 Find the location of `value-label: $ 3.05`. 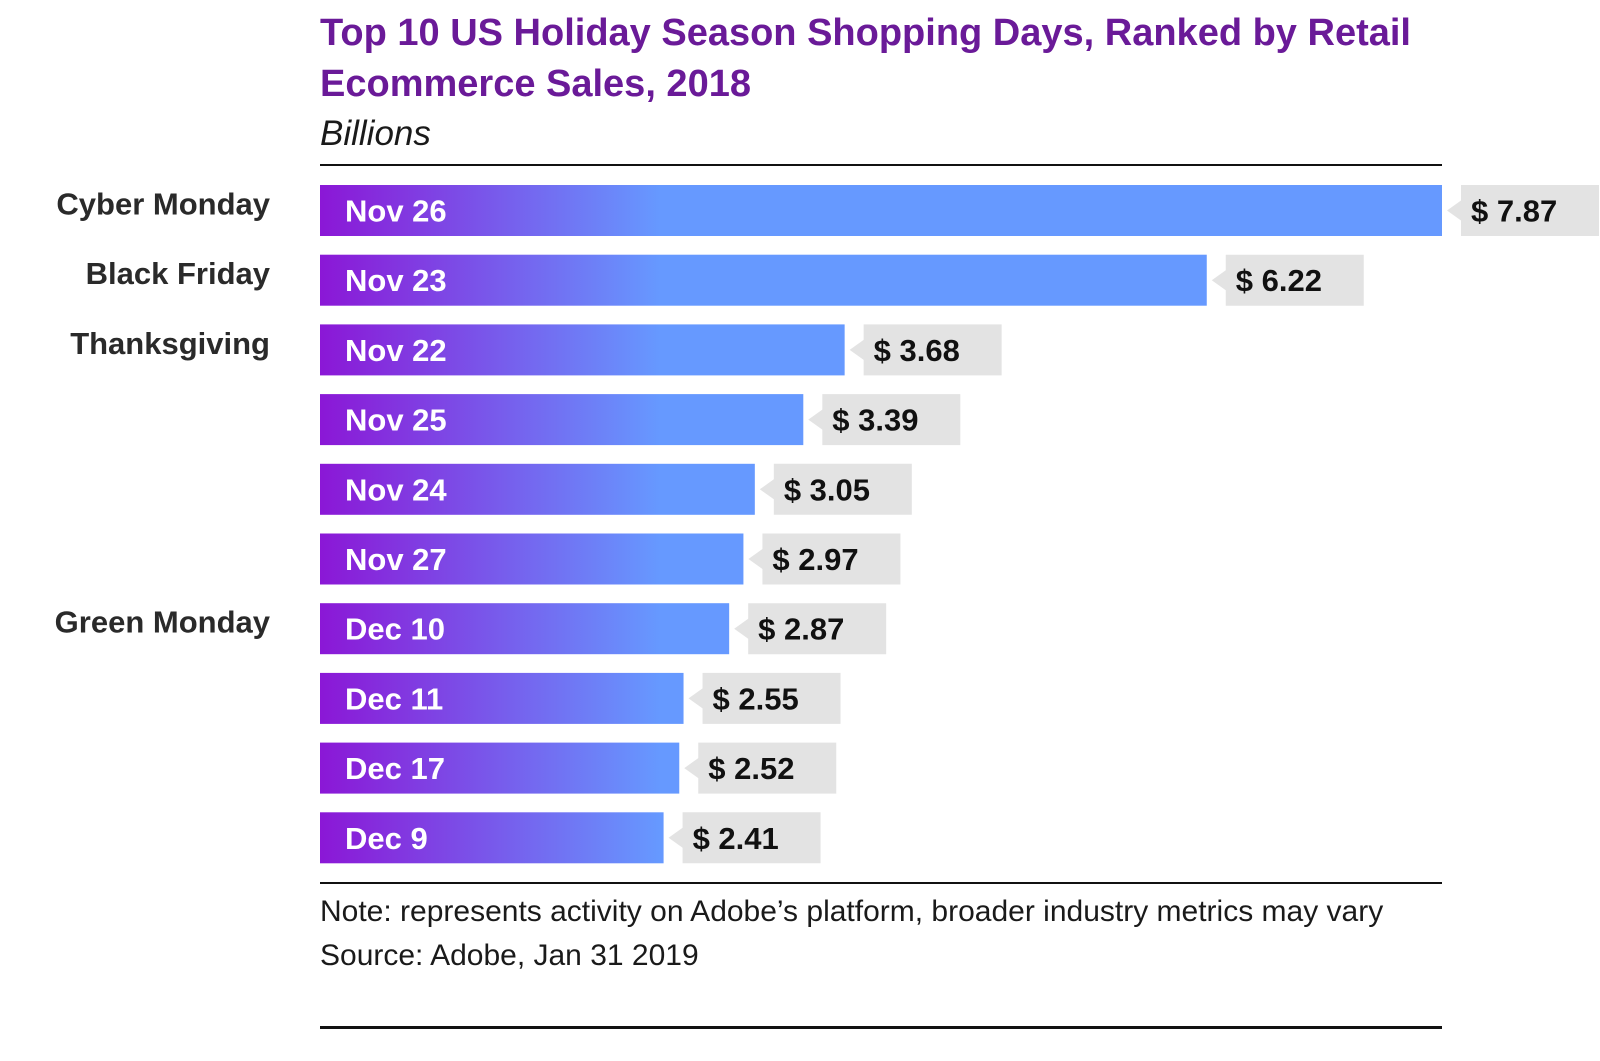

value-label: $ 3.05 is located at coordinates (827, 489).